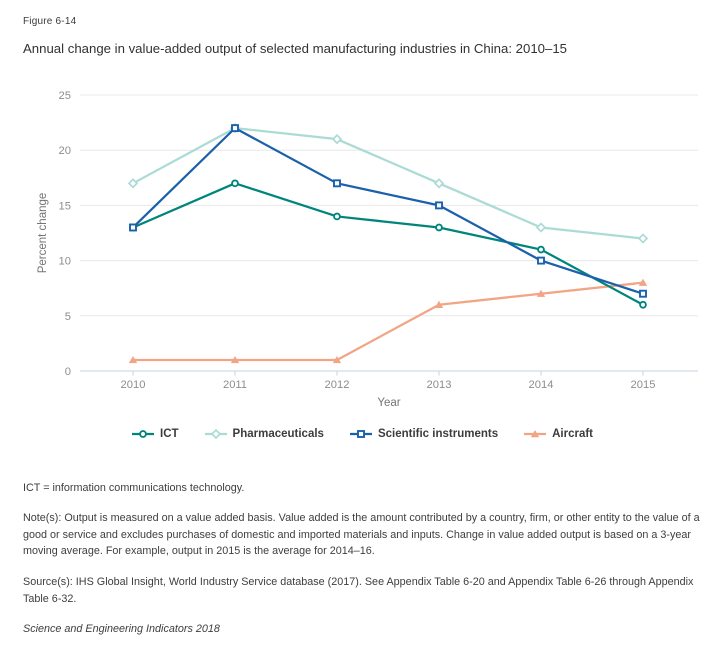  What do you see at coordinates (643, 385) in the screenshot?
I see `x-tick-label: 2015` at bounding box center [643, 385].